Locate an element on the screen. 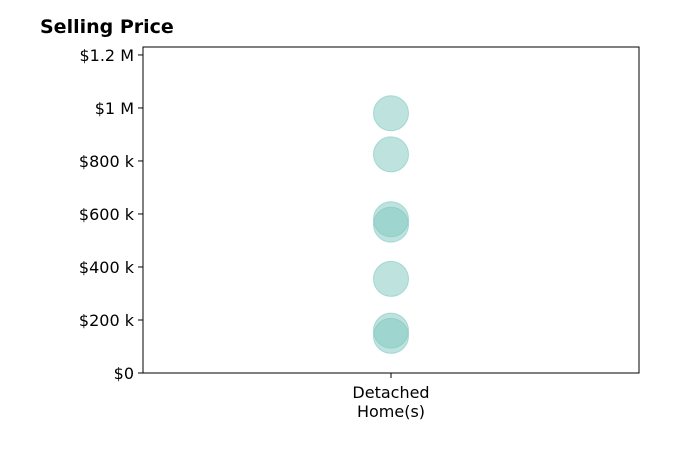 This screenshot has height=462, width=679. data-points is located at coordinates (391, 224).